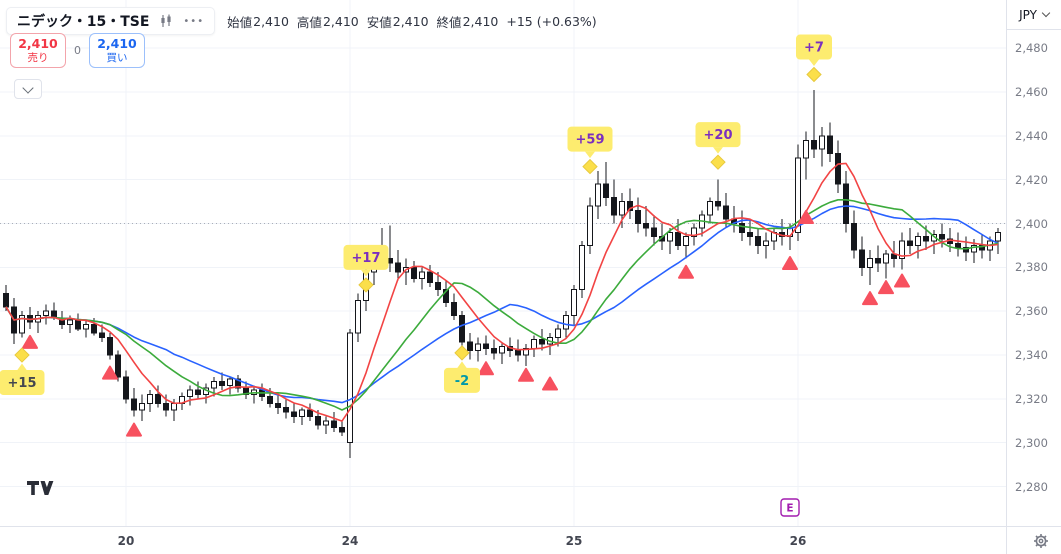 Image resolution: width=1061 pixels, height=554 pixels. What do you see at coordinates (814, 58) in the screenshot?
I see `signal-marker: +7` at bounding box center [814, 58].